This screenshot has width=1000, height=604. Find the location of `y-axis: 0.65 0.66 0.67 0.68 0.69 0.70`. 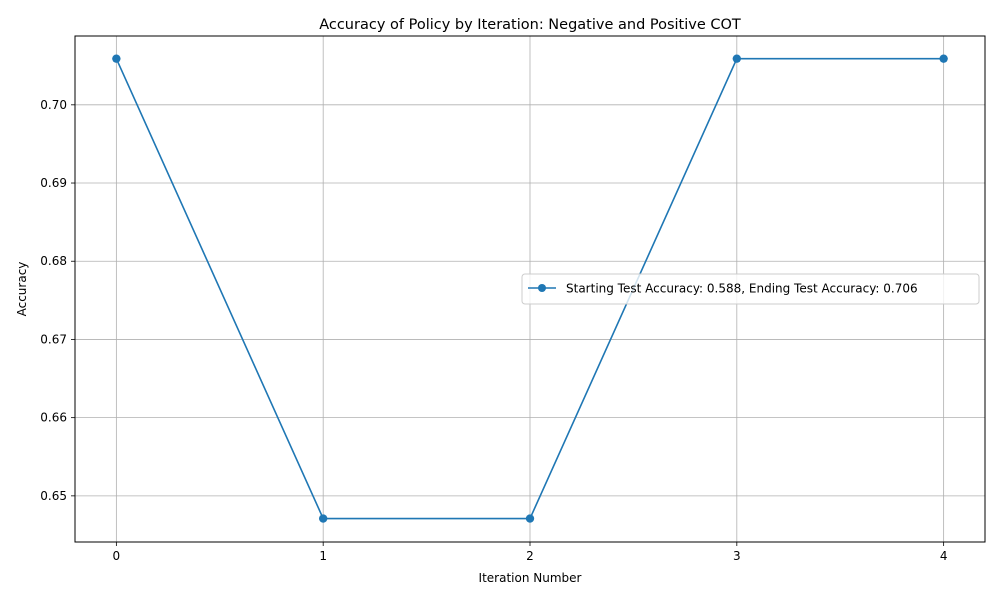

y-axis: 0.65 0.66 0.67 0.68 0.69 0.70 is located at coordinates (57, 300).